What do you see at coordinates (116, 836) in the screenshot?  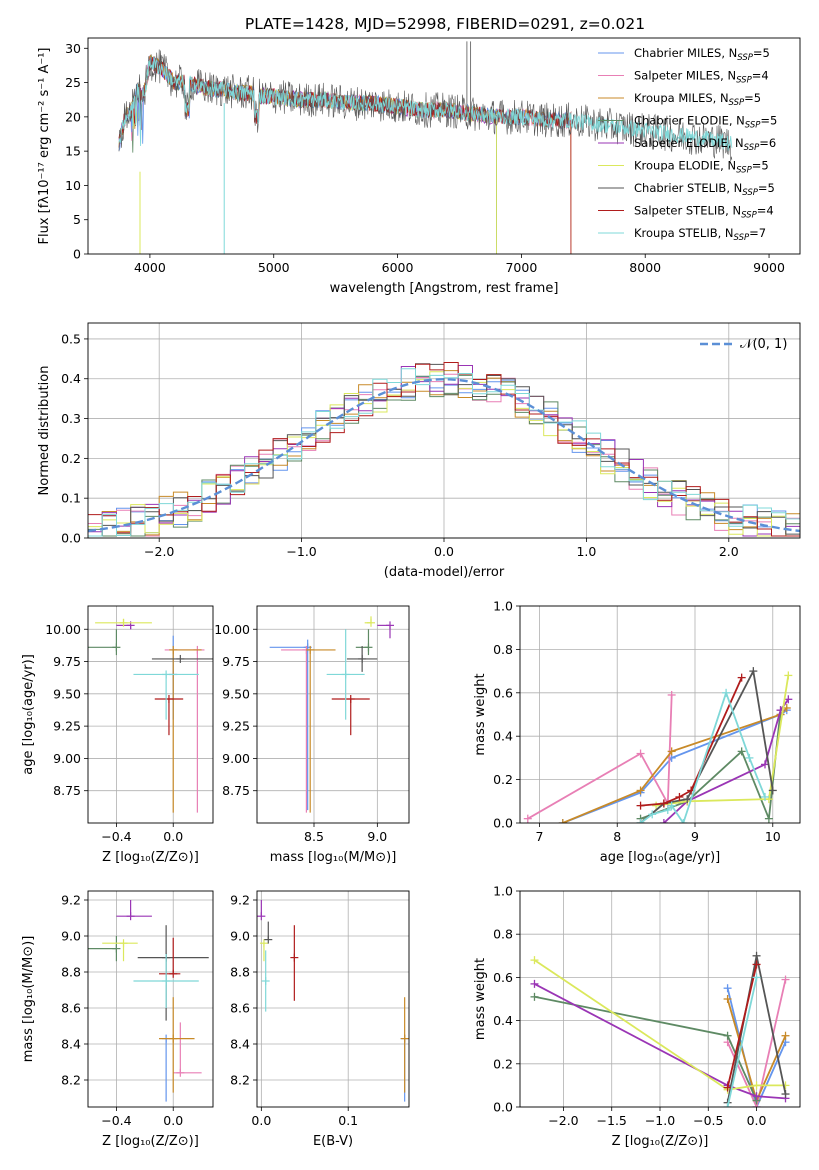 I see `age-vs-Z-xtick-label: −0.4` at bounding box center [116, 836].